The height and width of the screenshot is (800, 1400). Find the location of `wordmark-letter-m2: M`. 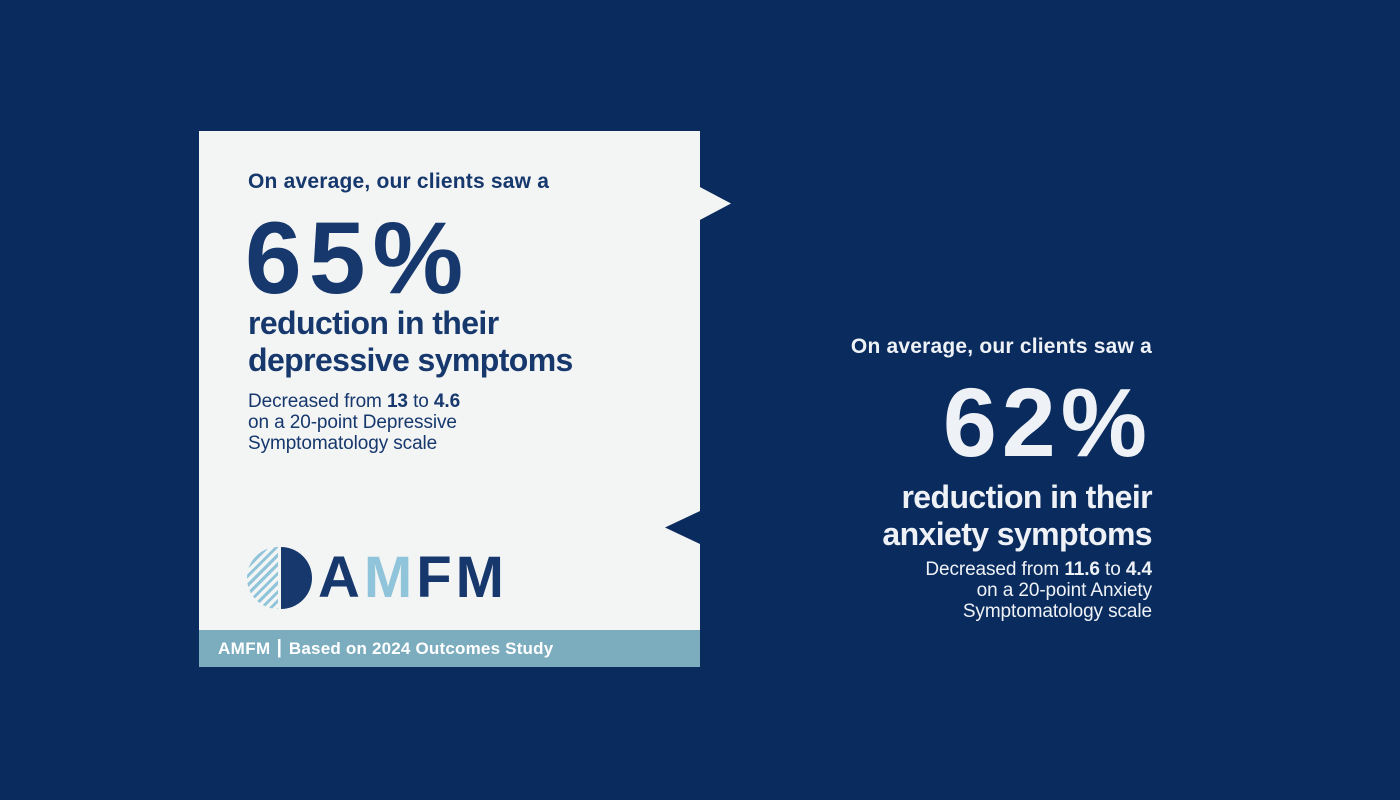

wordmark-letter-m2: M is located at coordinates (481, 577).